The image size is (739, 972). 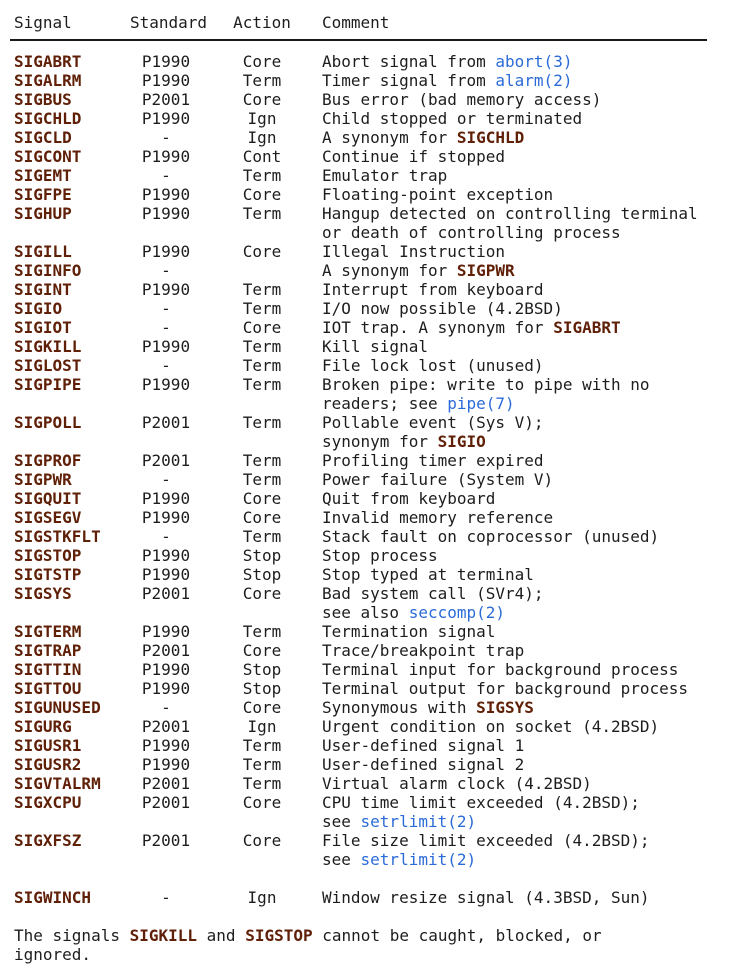 I want to click on comment-line: IOT trap. A synonym for SIGABRT, so click(x=530, y=327).